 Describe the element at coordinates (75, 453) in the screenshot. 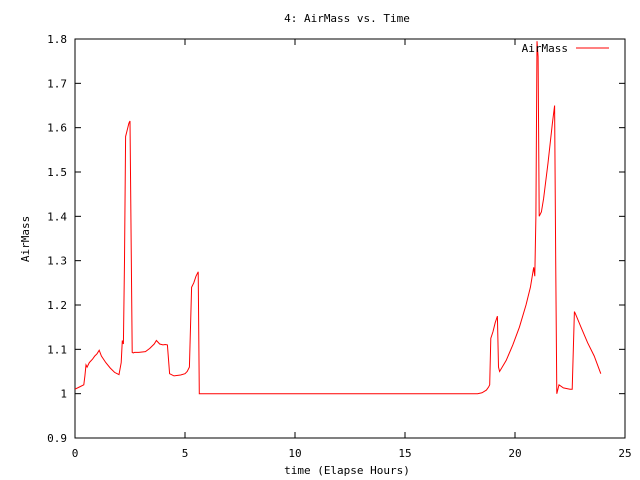

I see `x-tick-label: 0` at that location.